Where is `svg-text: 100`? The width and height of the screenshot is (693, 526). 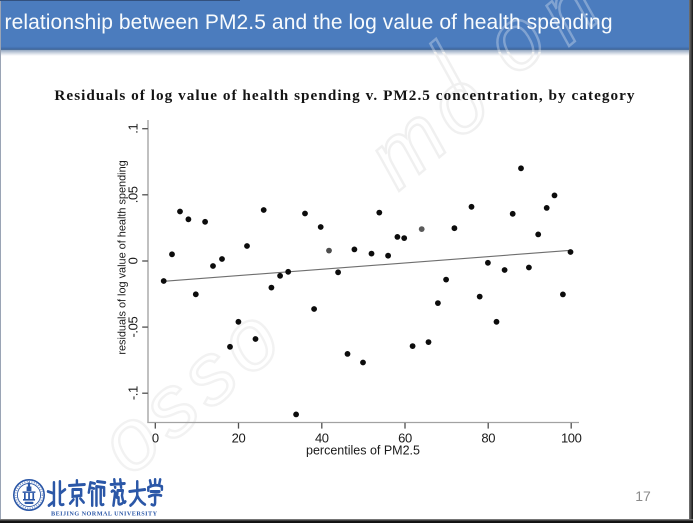
svg-text: 100 is located at coordinates (571, 437).